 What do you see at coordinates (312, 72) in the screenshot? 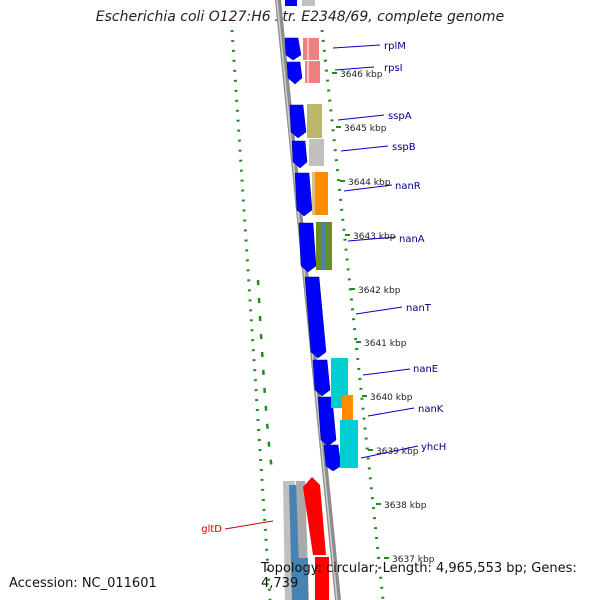
I see `gene-block-rpsI` at bounding box center [312, 72].